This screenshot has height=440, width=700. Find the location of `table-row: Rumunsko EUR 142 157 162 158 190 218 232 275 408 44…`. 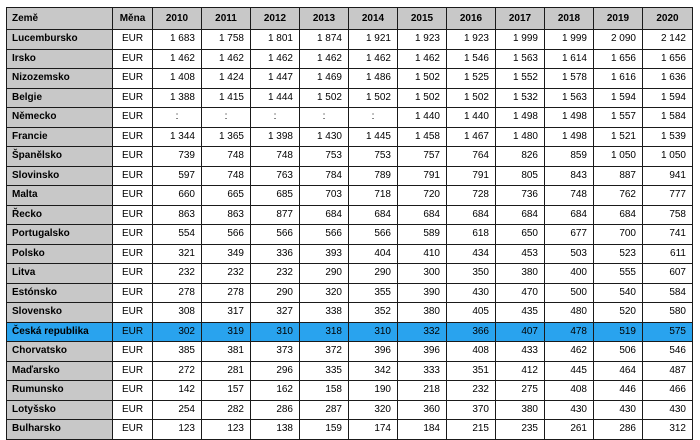

table-row: Rumunsko EUR 142 157 162 158 190 218 232 275 408 44… is located at coordinates (349, 390).